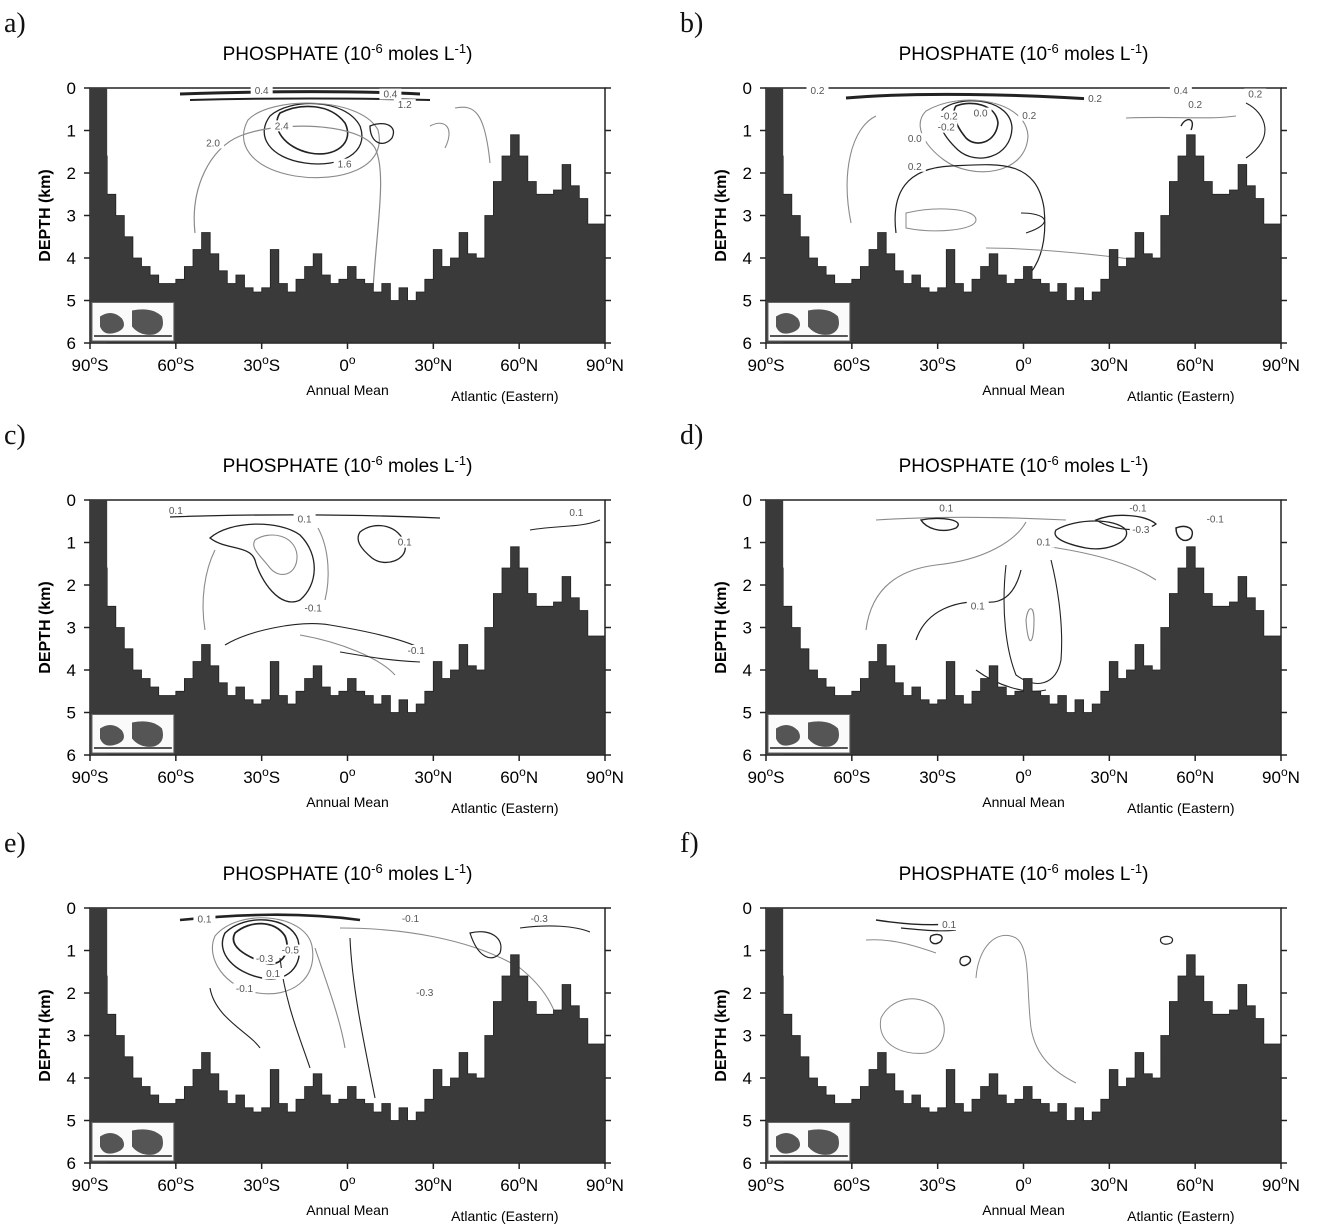 This screenshot has width=1337, height=1228. Describe the element at coordinates (71, 500) in the screenshot. I see `y-tick-label: 0` at that location.